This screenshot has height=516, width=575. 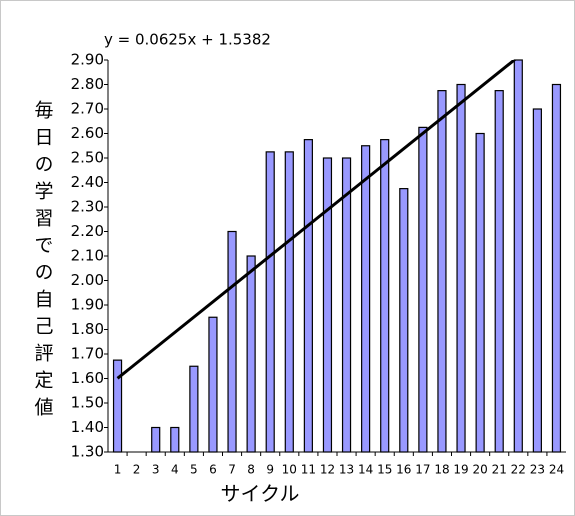 I want to click on y-tick-label: 2.50, so click(x=87, y=158).